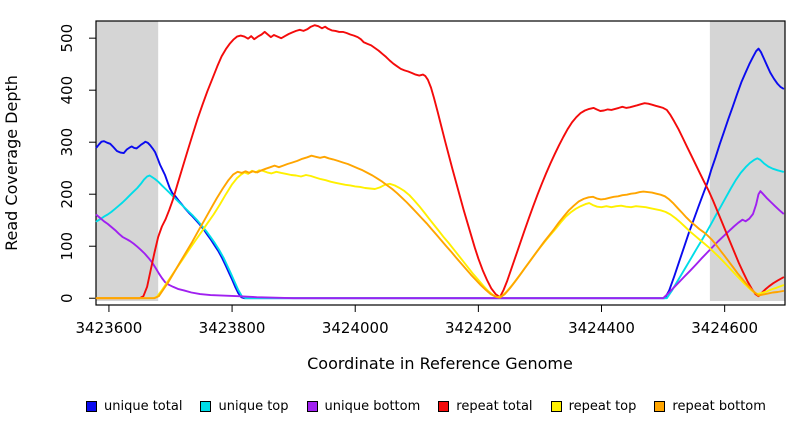 The image size is (792, 432). I want to click on legend-label: repeat bottom, so click(719, 406).